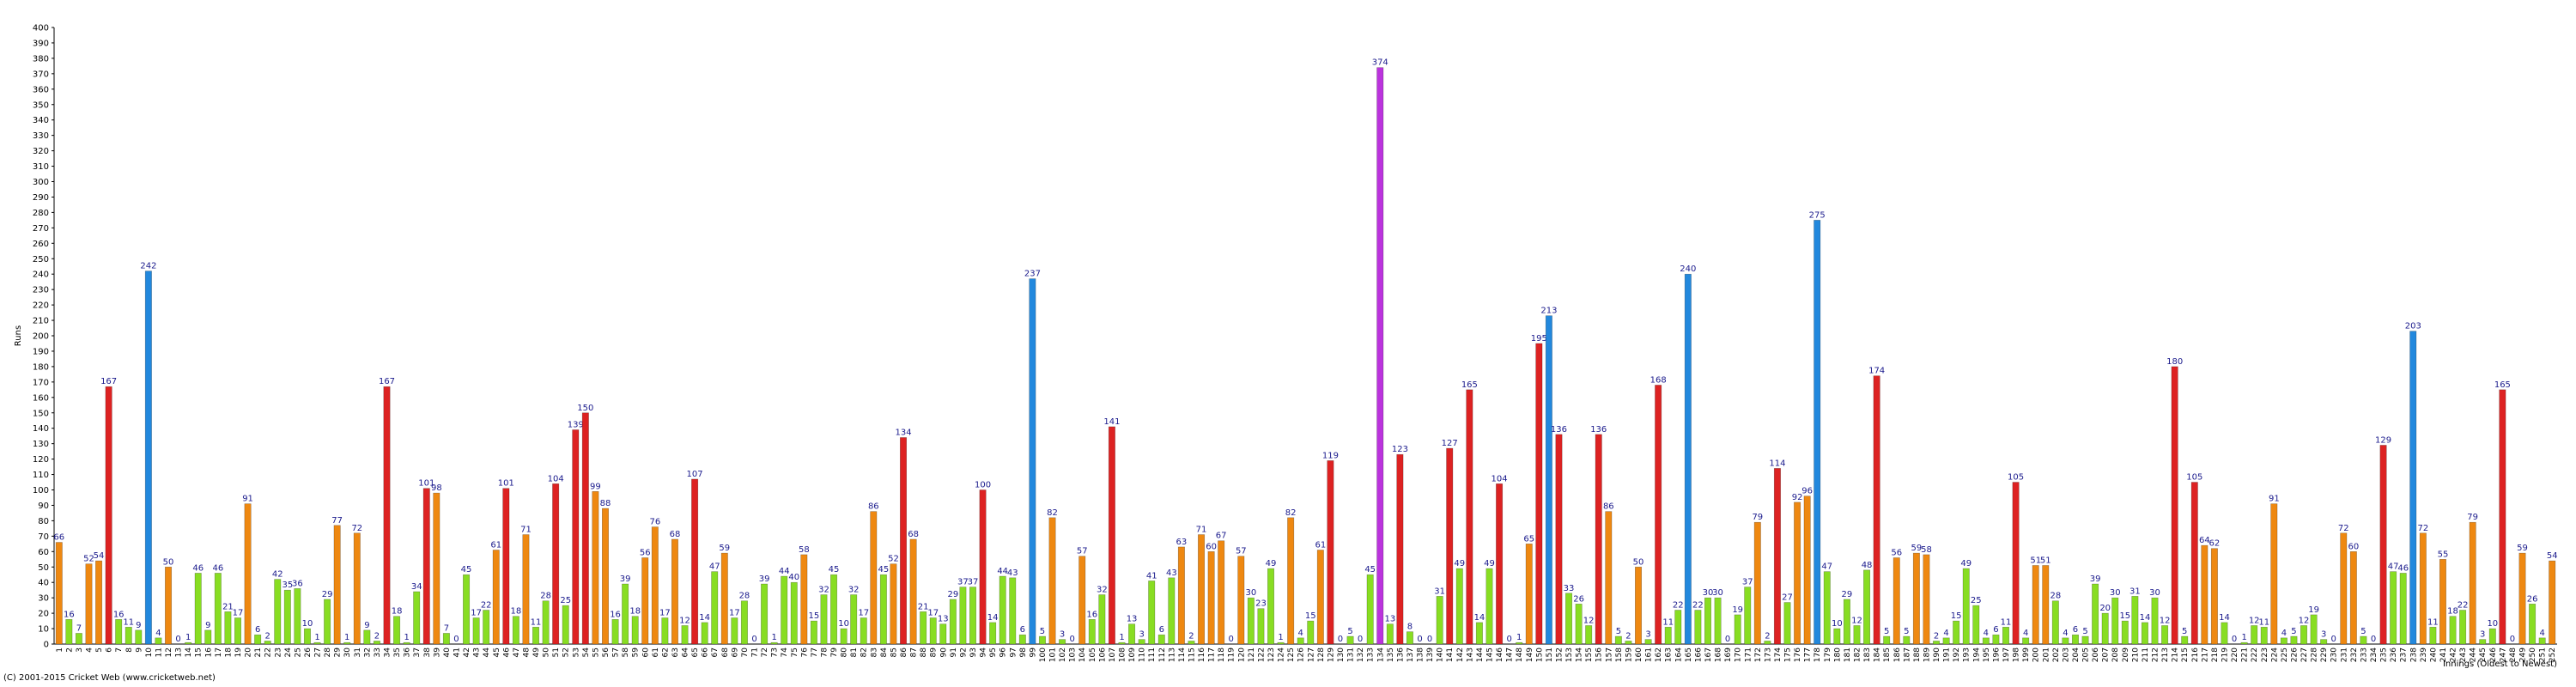  I want to click on x-tick-label: 59, so click(636, 652).